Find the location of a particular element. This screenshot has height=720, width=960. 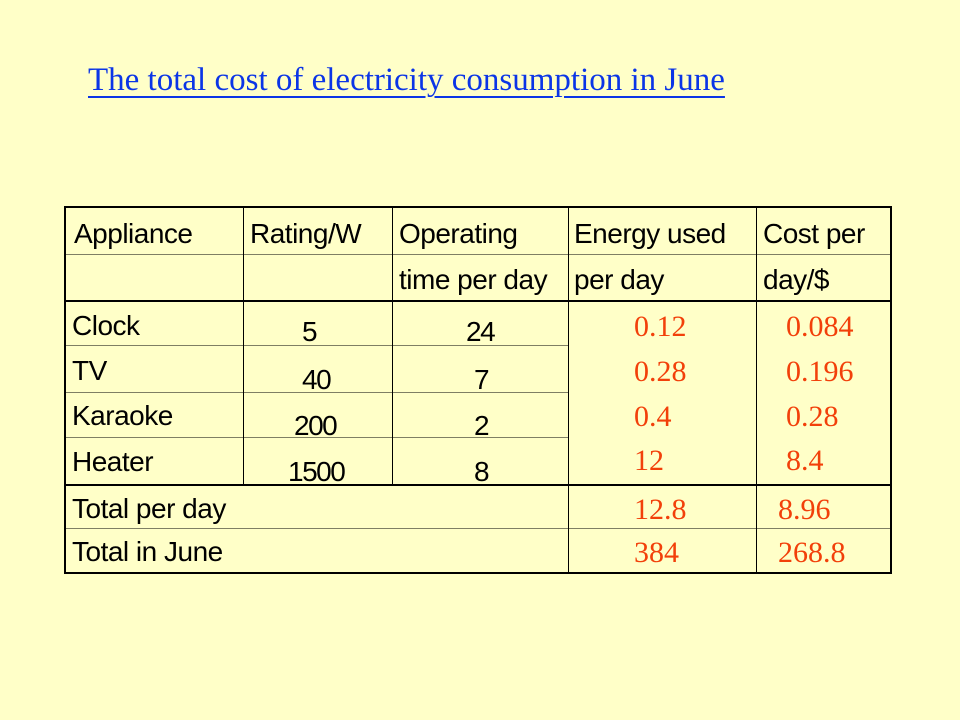

rating-heater: 1500 is located at coordinates (317, 471).